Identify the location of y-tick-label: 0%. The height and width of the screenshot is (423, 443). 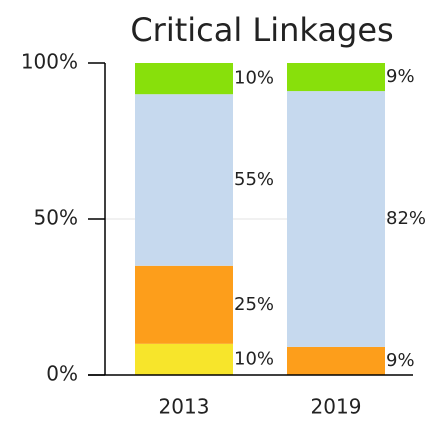
(62, 374).